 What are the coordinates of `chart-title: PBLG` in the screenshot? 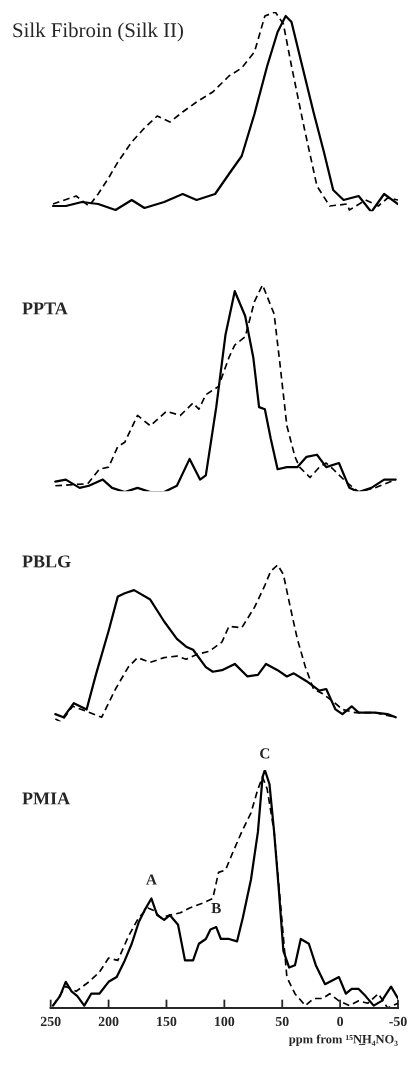 It's located at (46, 561).